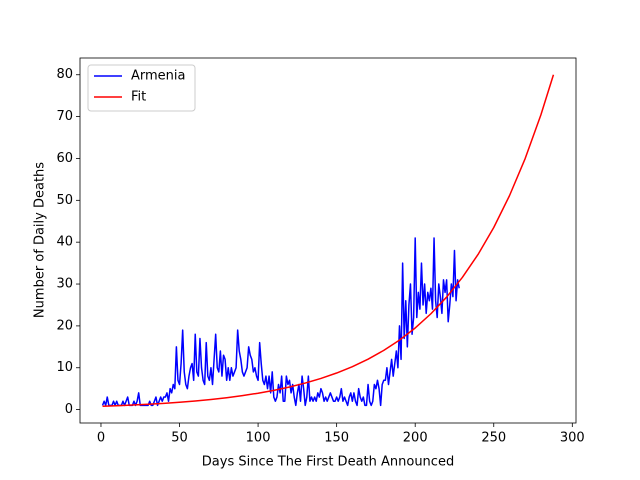 The width and height of the screenshot is (640, 480). I want to click on x-tick-label: 0, so click(101, 438).